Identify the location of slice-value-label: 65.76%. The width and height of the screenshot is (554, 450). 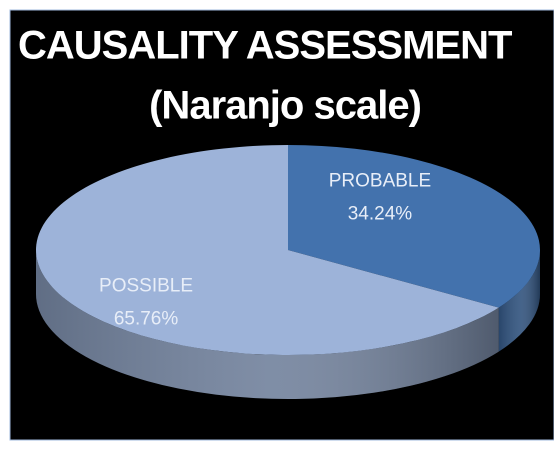
(146, 318).